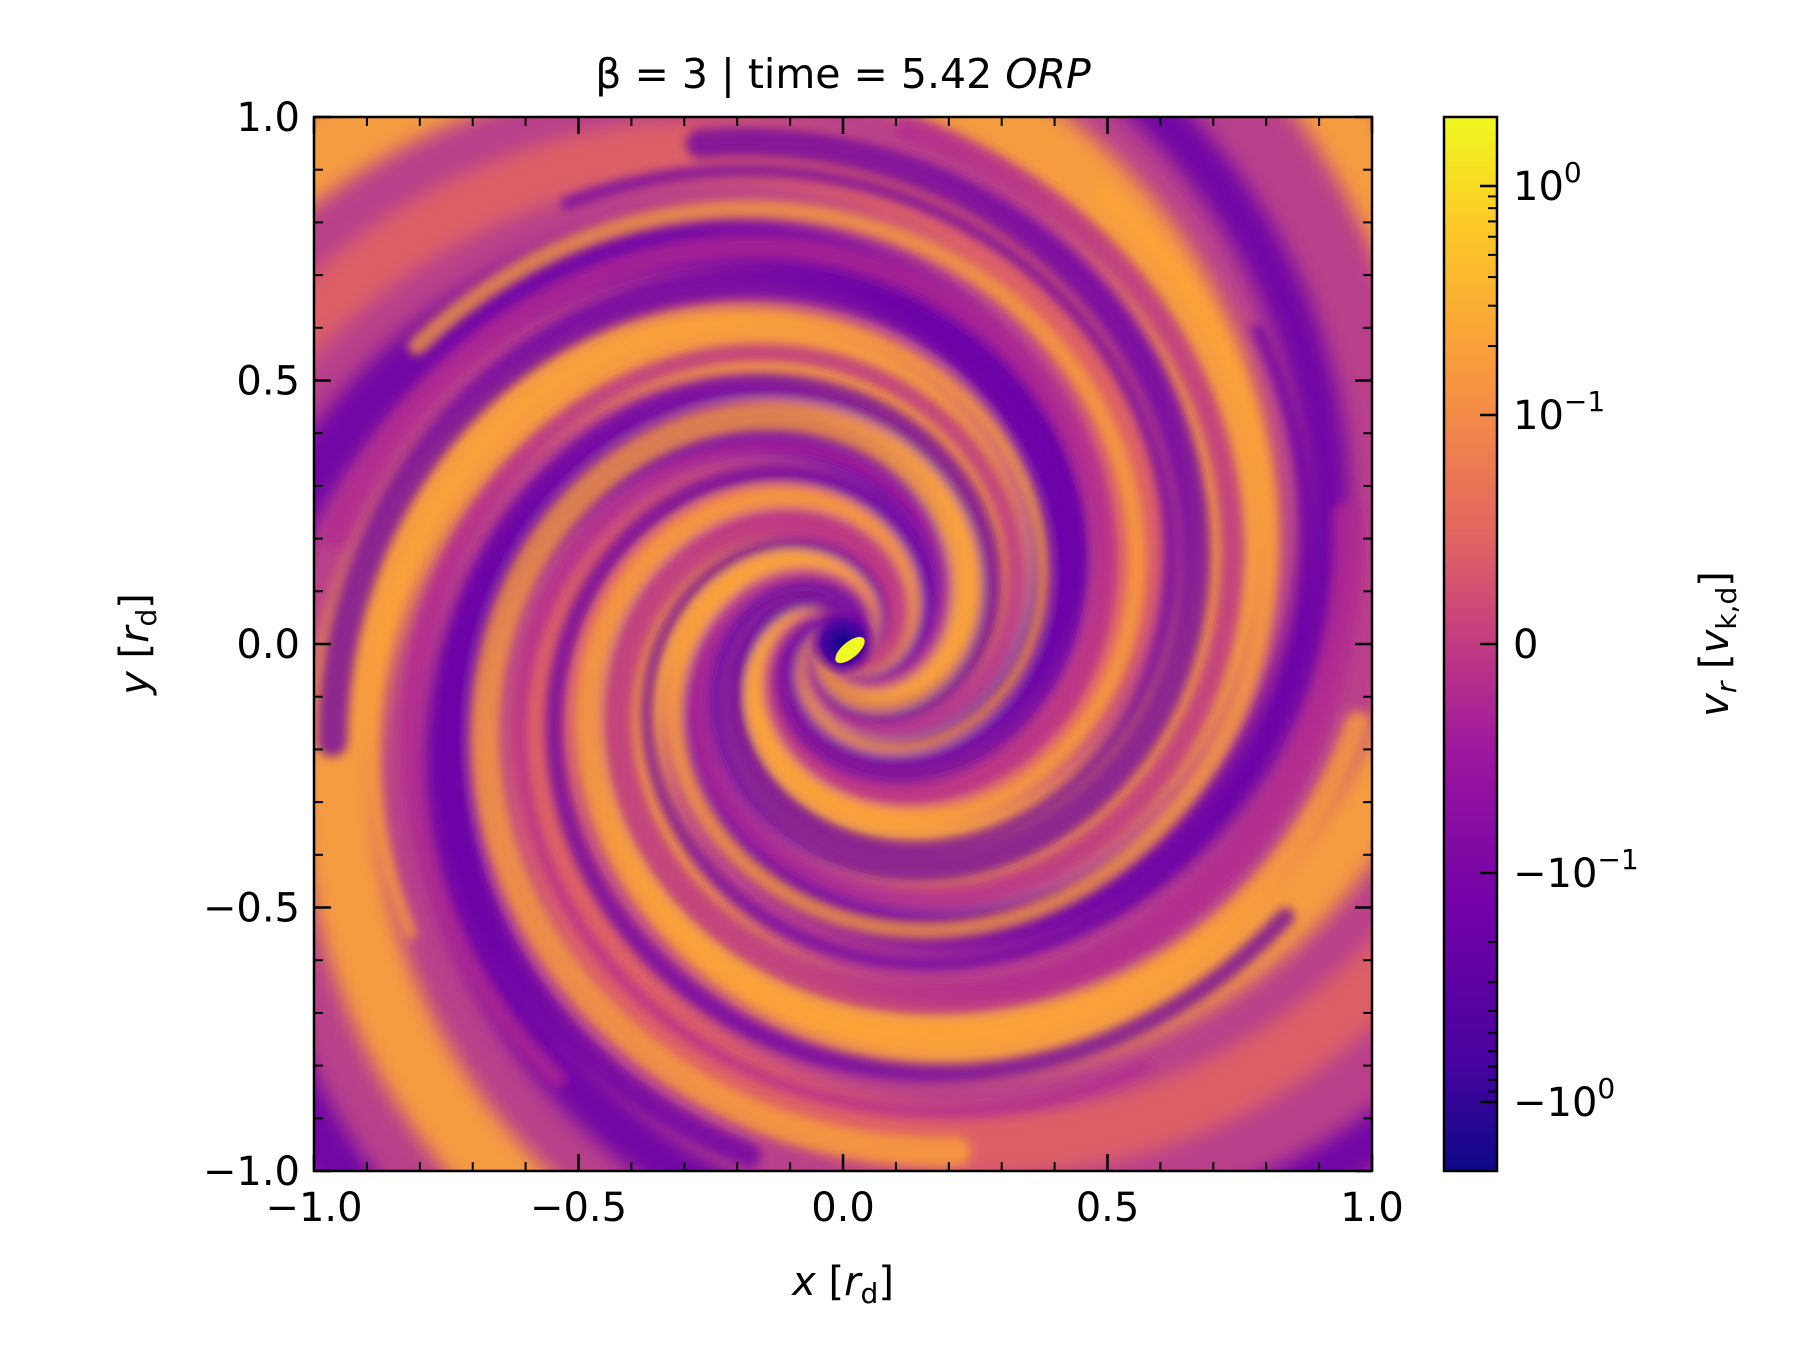 Image resolution: width=1800 pixels, height=1350 pixels. I want to click on colorbar-tick-label: 10⁻¹, so click(1559, 412).